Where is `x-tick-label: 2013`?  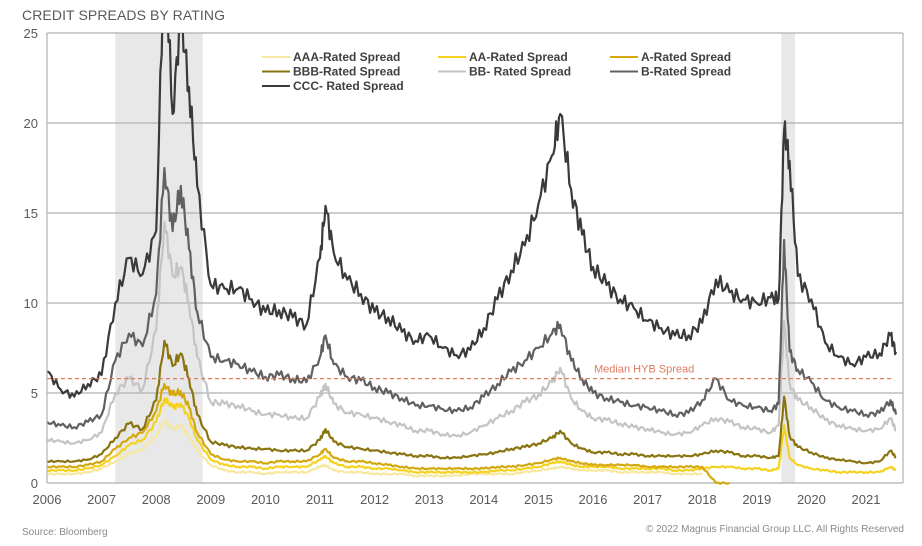 x-tick-label: 2013 is located at coordinates (429, 499).